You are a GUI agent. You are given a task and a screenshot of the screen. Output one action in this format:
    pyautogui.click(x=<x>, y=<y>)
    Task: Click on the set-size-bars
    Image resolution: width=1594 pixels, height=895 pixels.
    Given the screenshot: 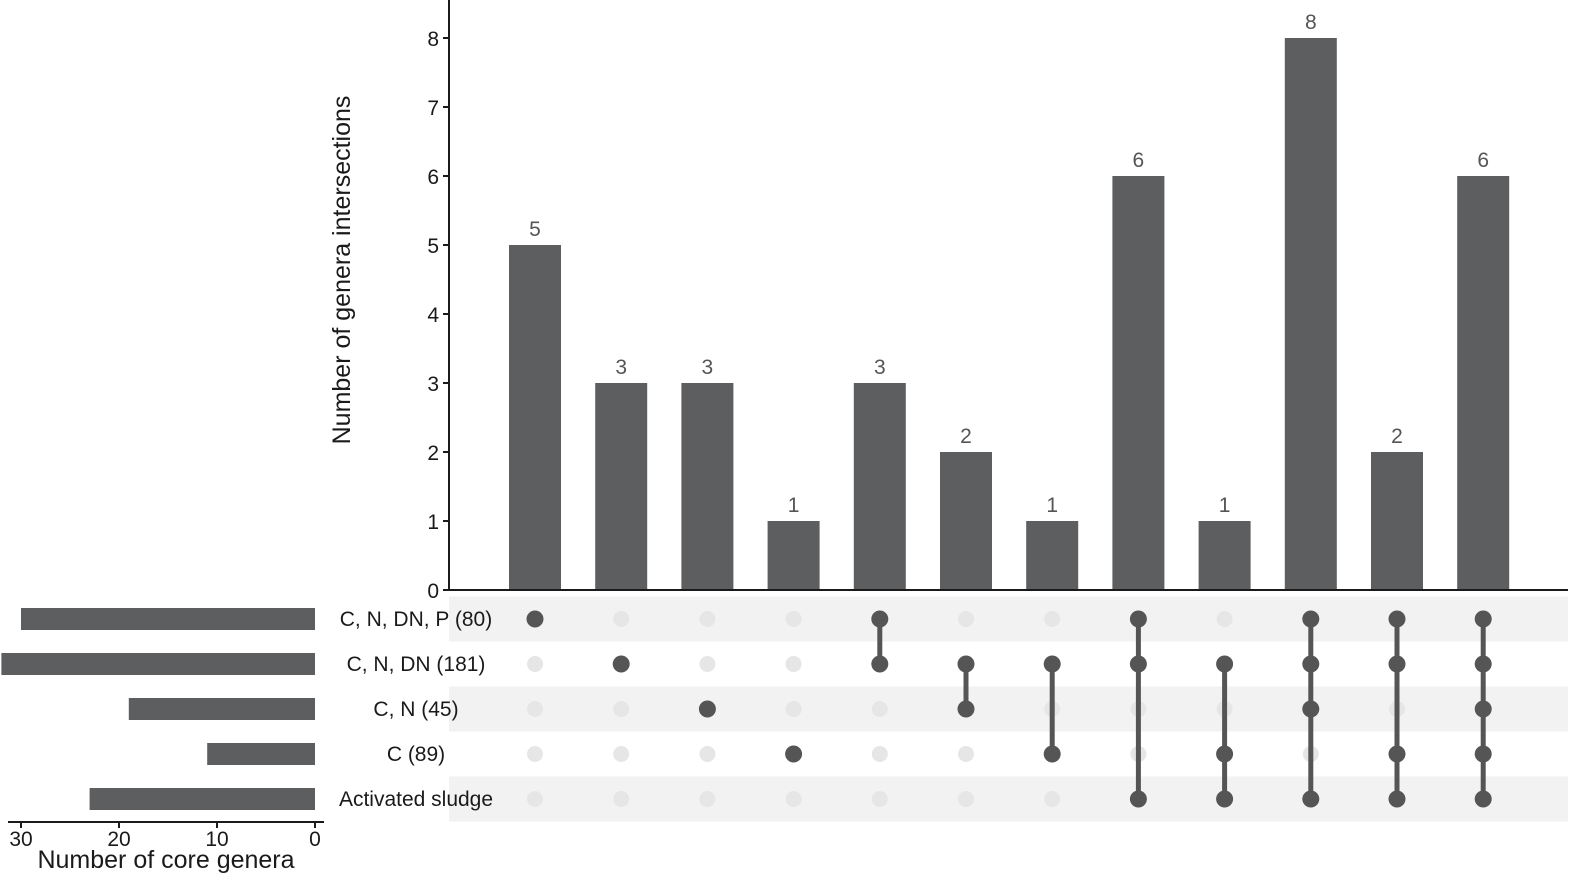 What is the action you would take?
    pyautogui.click(x=158, y=709)
    